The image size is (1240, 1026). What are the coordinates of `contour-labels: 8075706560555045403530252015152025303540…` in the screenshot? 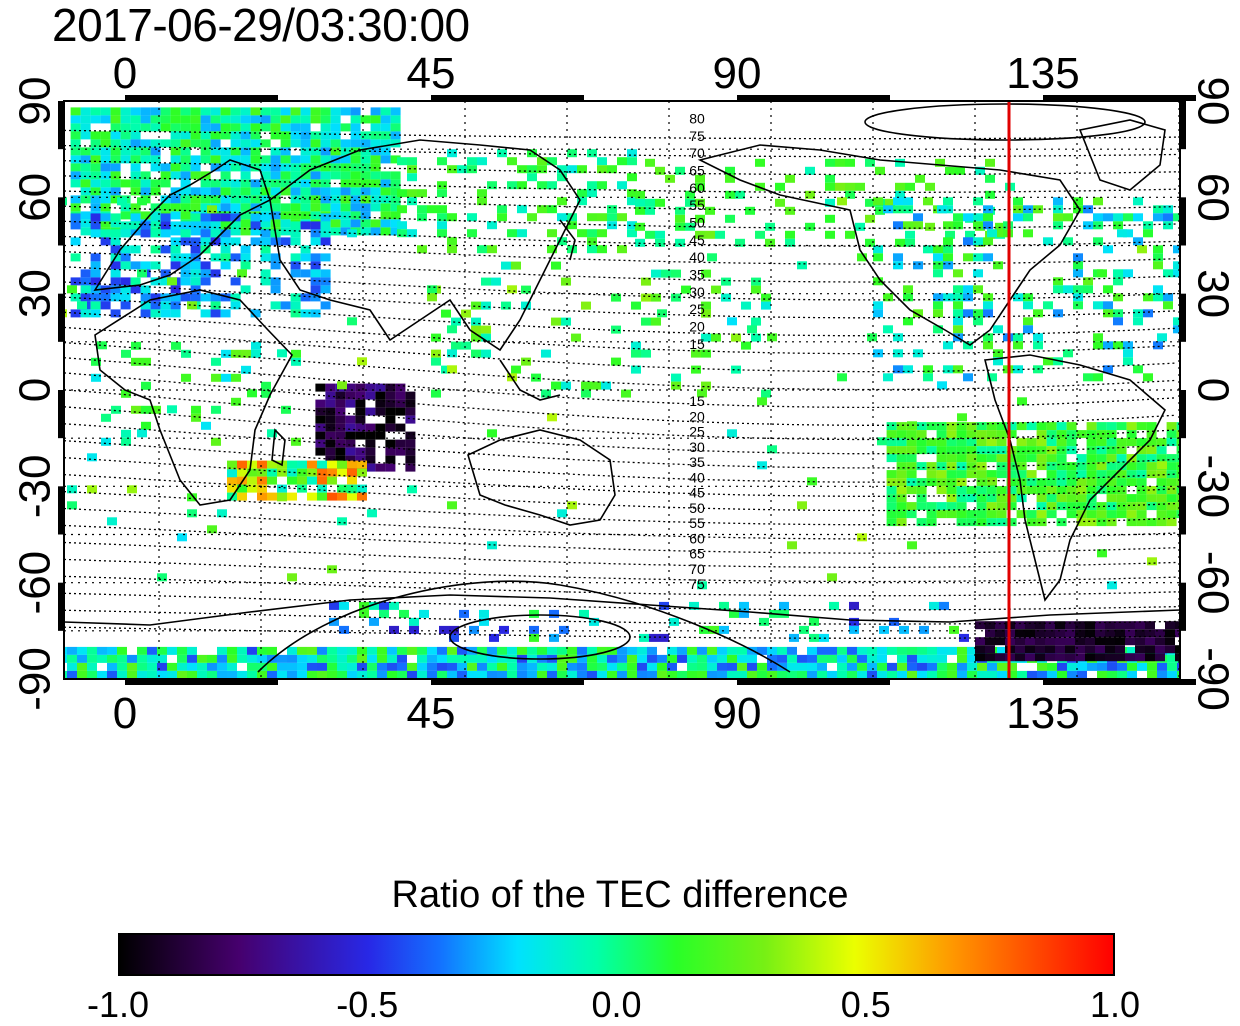 It's located at (697, 352).